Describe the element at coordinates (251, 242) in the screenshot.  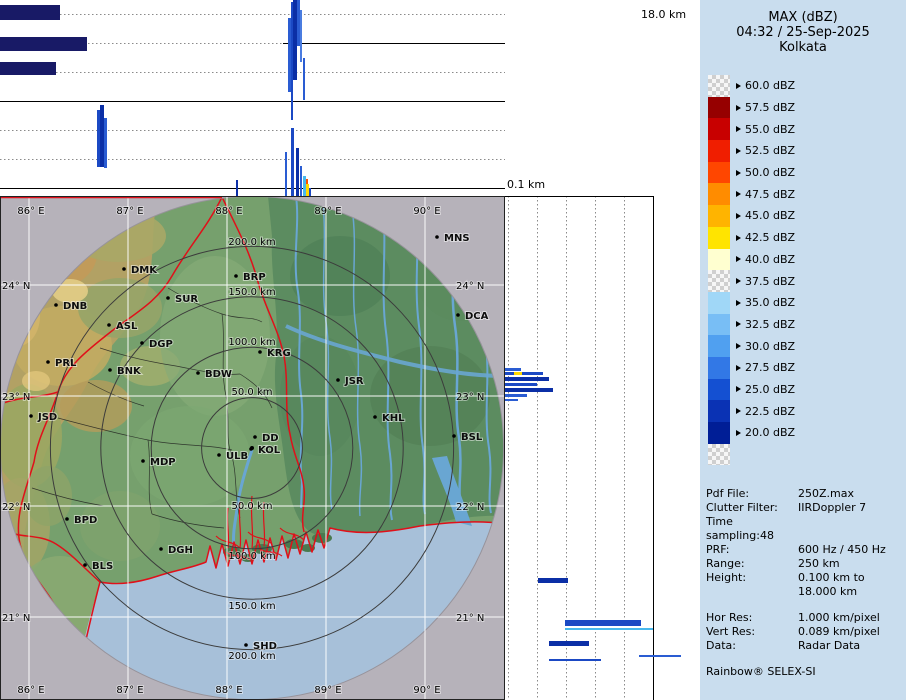
I see `range-ring-label: 200.0 km` at that location.